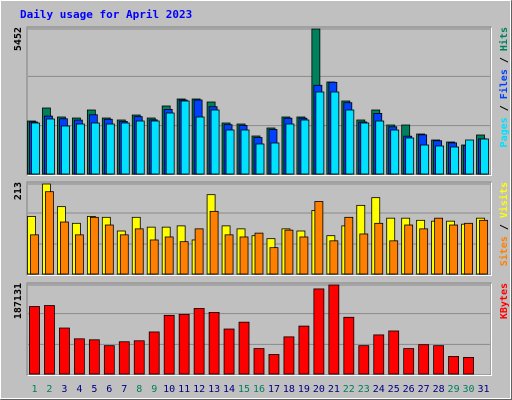 The width and height of the screenshot is (512, 400). What do you see at coordinates (439, 389) in the screenshot?
I see `x-tick-label: 28` at bounding box center [439, 389].